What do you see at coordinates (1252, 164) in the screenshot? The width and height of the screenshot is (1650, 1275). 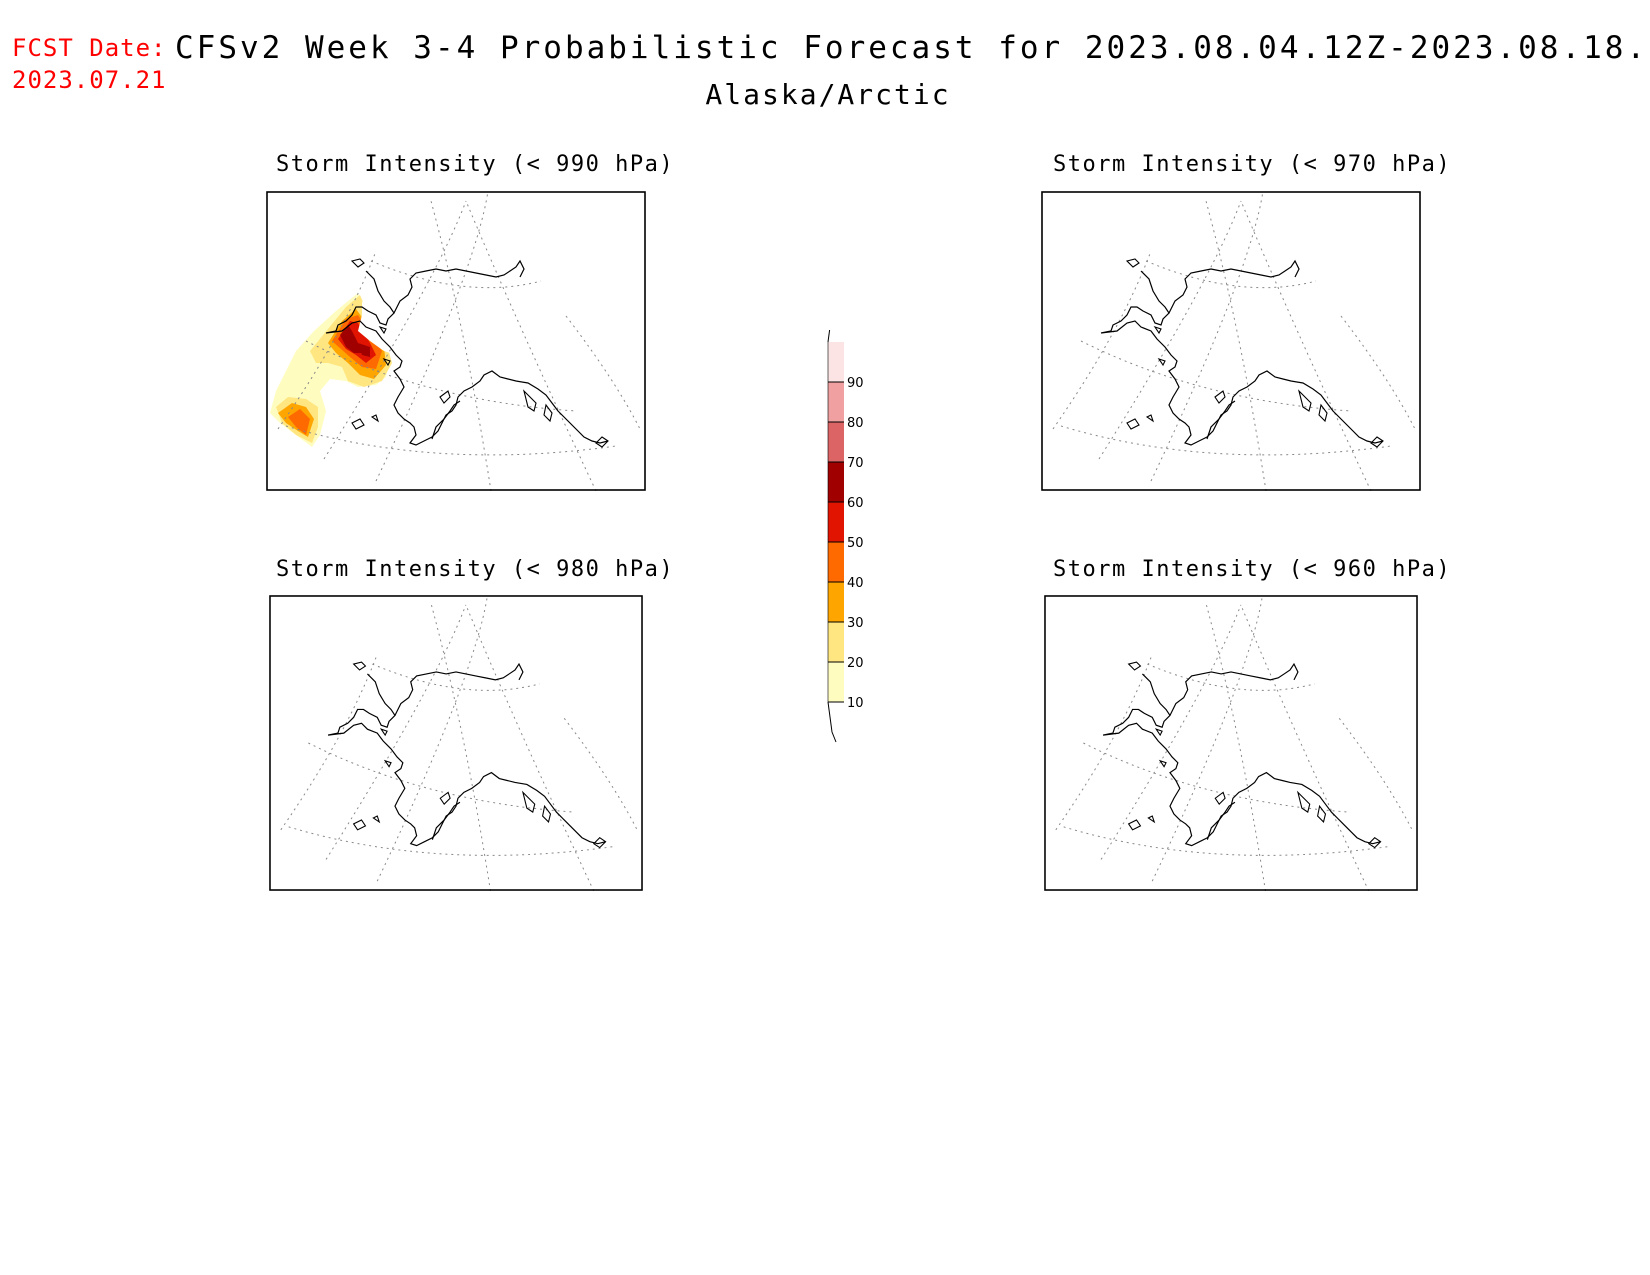 I see `panel-title-970: Storm Intensity (< 970 hPa)` at bounding box center [1252, 164].